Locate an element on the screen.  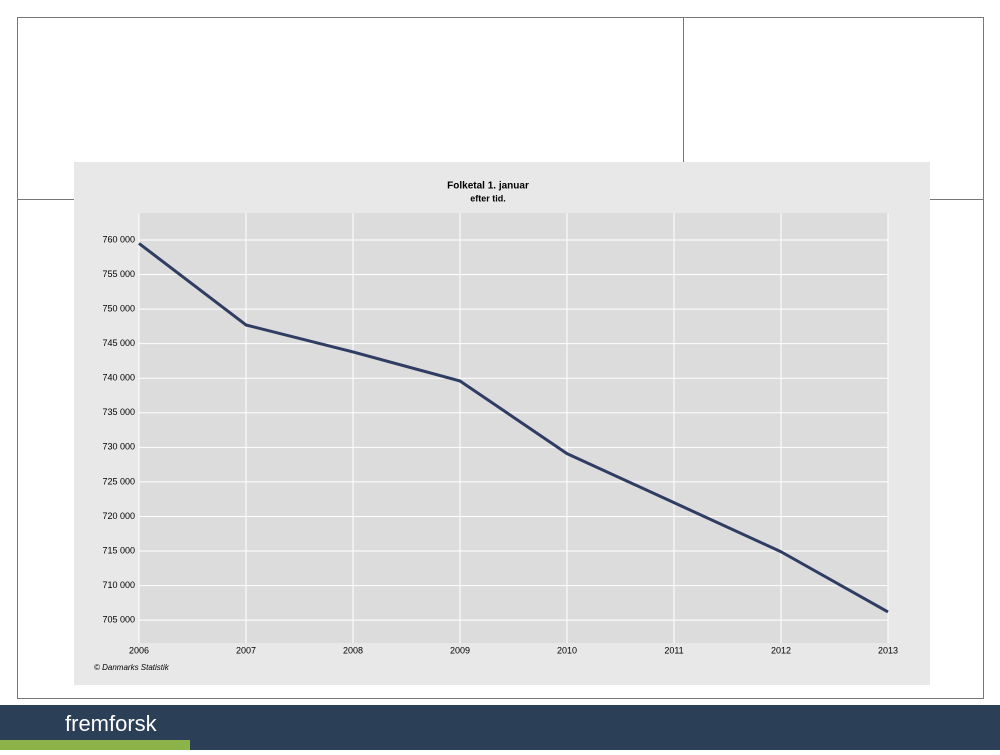
y-tick-label: 740 000 is located at coordinates (118, 378).